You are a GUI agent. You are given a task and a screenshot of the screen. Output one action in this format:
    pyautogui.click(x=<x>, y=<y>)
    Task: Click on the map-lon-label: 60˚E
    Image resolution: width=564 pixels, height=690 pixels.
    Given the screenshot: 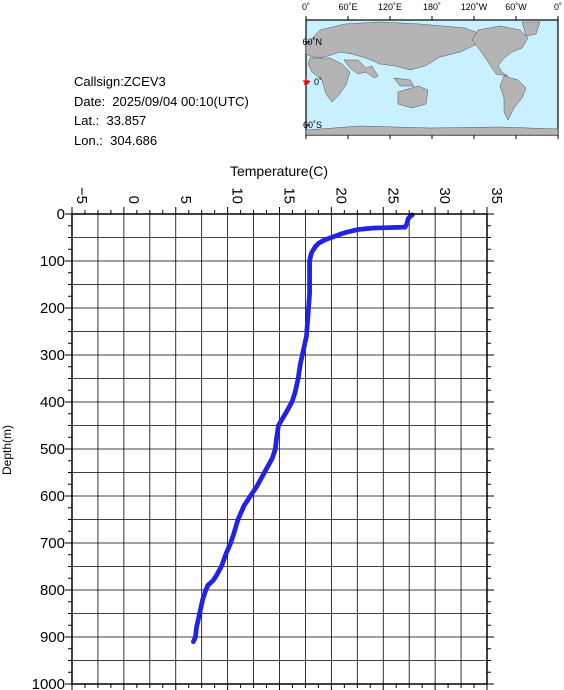 What is the action you would take?
    pyautogui.click(x=347, y=7)
    